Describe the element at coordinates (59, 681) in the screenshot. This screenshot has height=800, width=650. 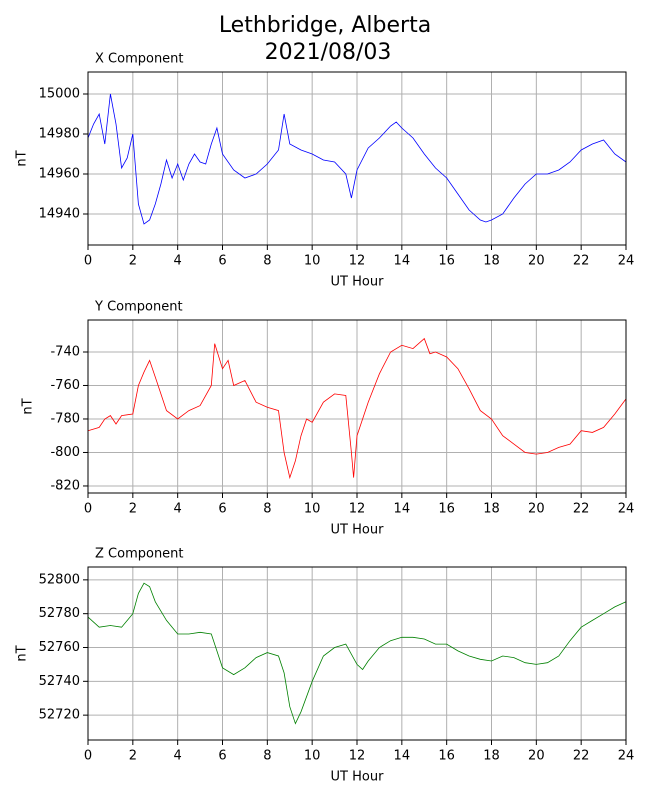
I see `y-tick-label: 52740` at that location.